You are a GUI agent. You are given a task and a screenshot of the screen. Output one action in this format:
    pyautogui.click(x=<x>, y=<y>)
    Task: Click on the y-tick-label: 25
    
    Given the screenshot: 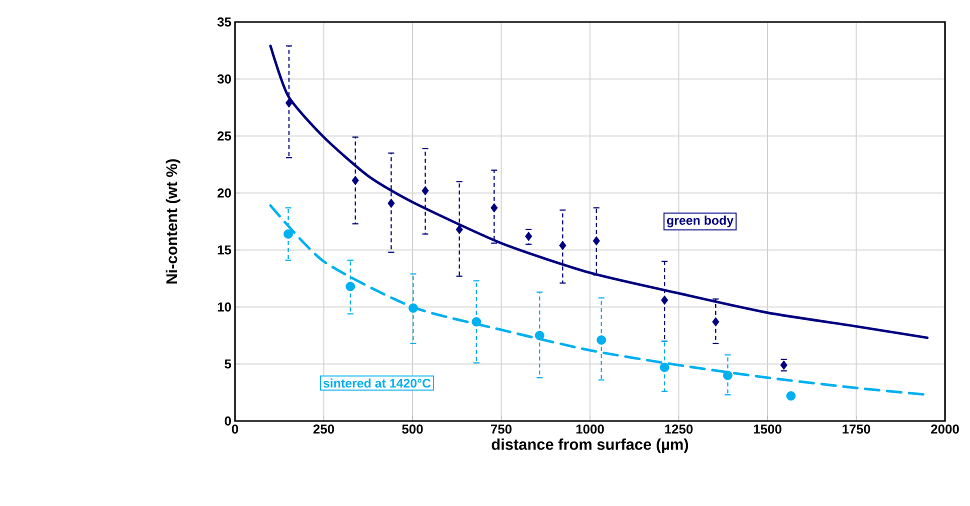 What is the action you would take?
    pyautogui.click(x=225, y=136)
    